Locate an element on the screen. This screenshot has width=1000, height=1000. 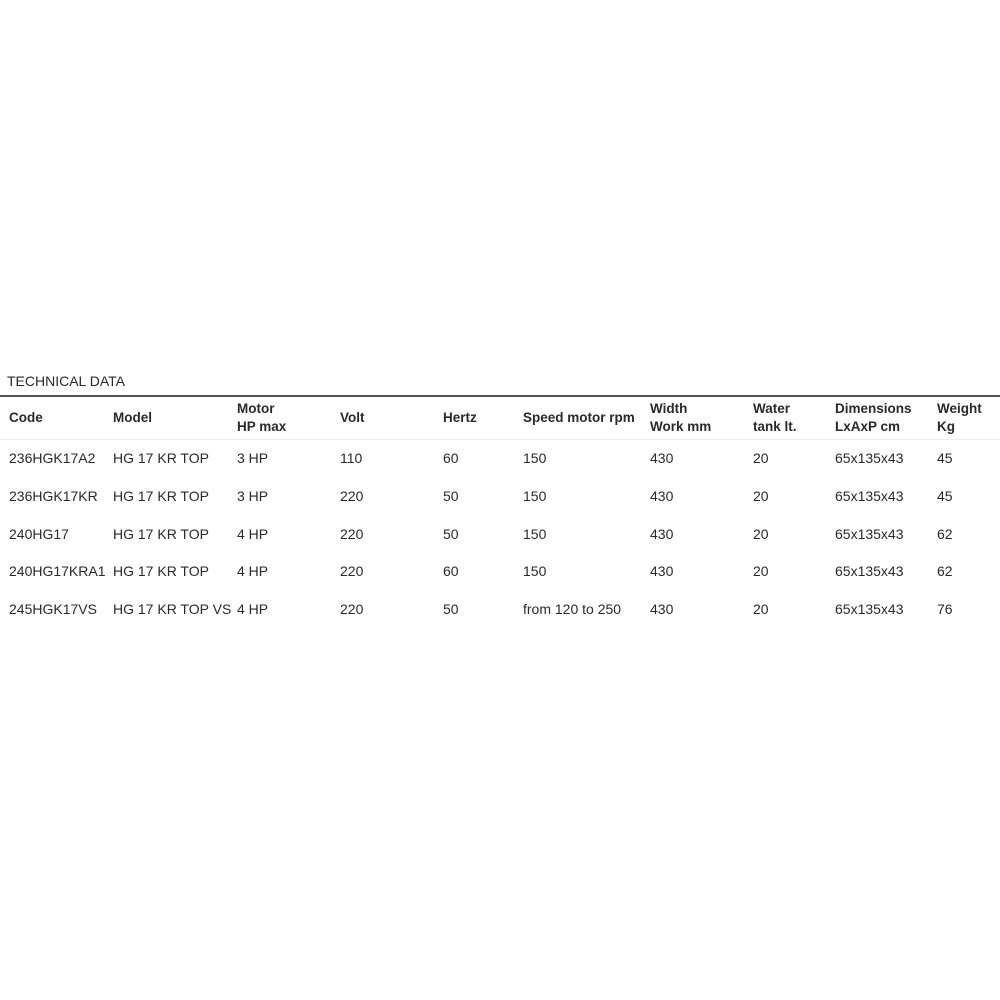
table-cell: 240HG17 is located at coordinates (39, 533).